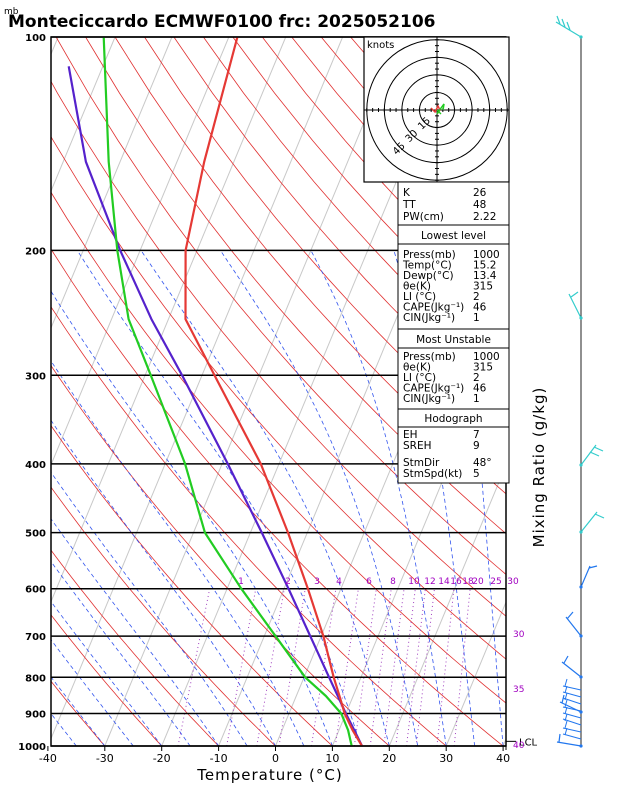  I want to click on temperature-tick-label: 10, so click(332, 758).